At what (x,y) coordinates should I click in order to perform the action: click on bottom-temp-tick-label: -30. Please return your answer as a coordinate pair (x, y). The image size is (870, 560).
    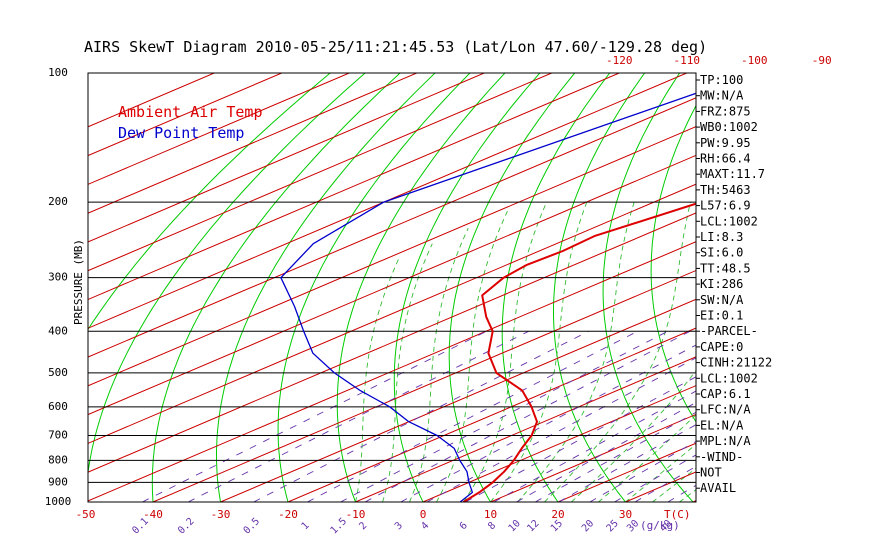
    Looking at the image, I should click on (221, 514).